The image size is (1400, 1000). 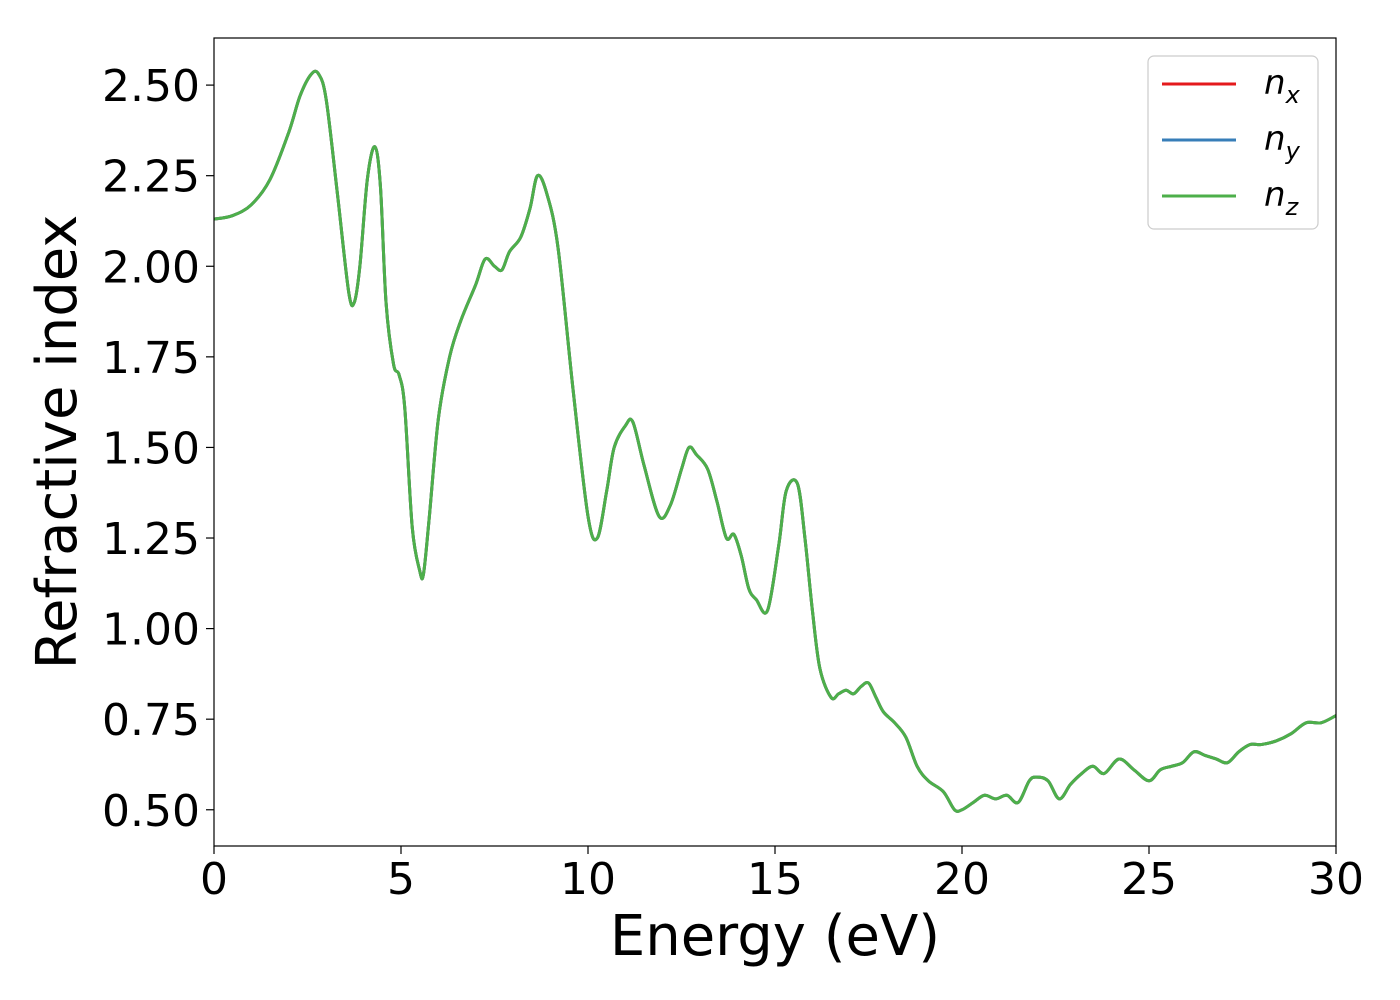 I want to click on x-tick-label: 30, so click(x=1336, y=879).